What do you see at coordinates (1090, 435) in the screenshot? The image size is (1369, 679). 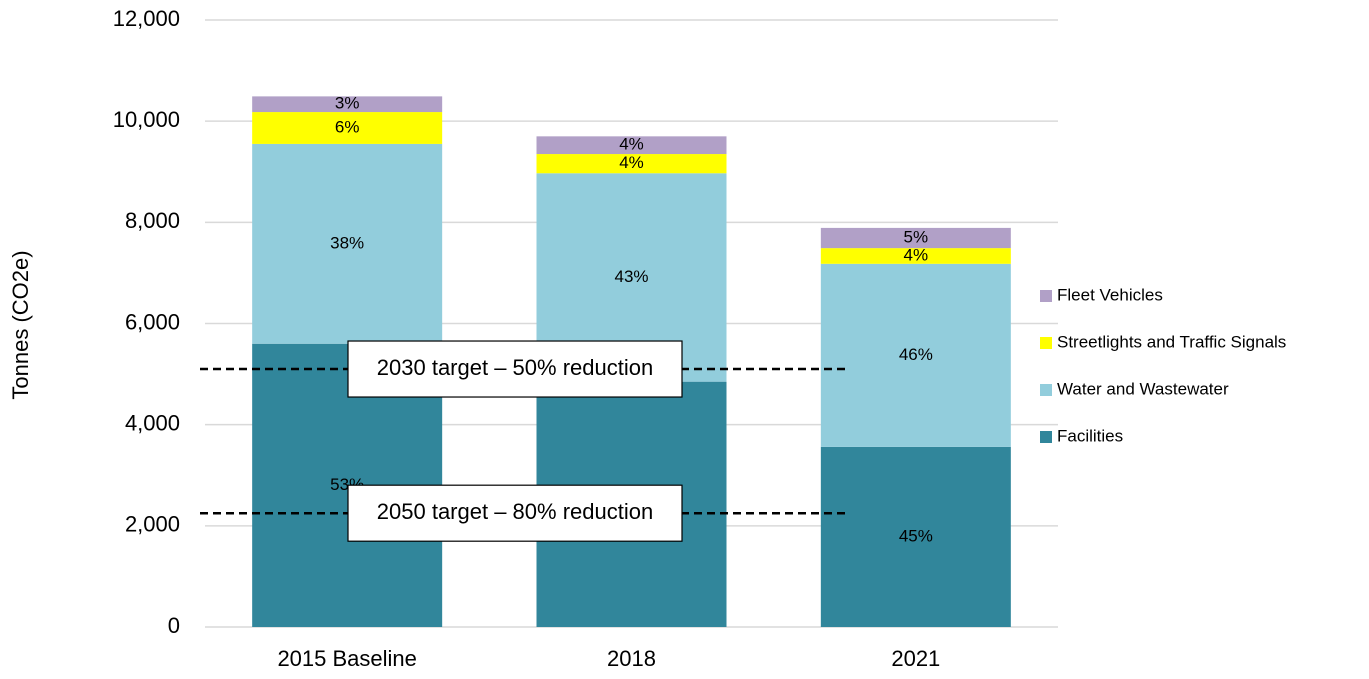 I see `legend-label: Facilities` at bounding box center [1090, 435].